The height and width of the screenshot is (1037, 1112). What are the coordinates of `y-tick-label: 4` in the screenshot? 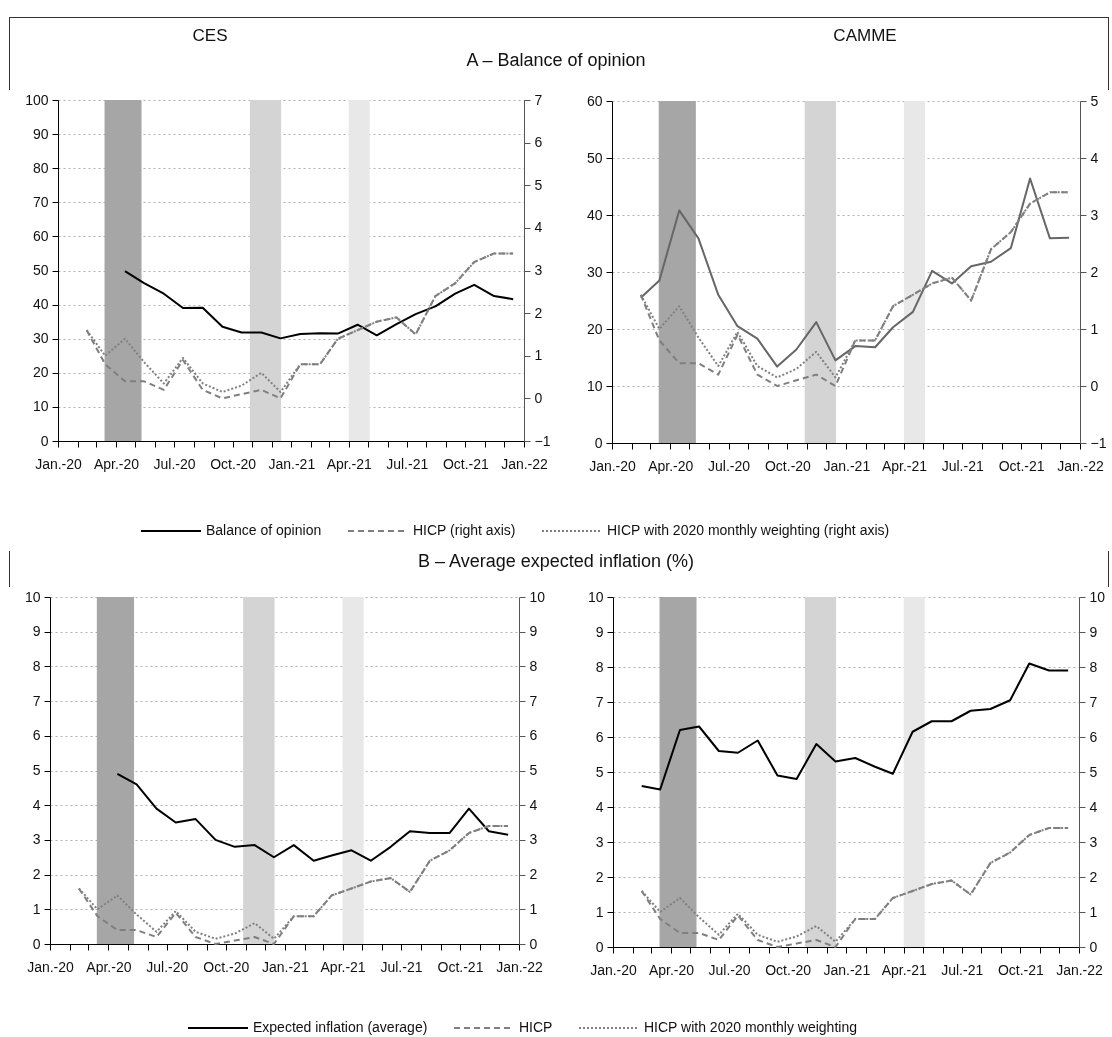 It's located at (599, 806).